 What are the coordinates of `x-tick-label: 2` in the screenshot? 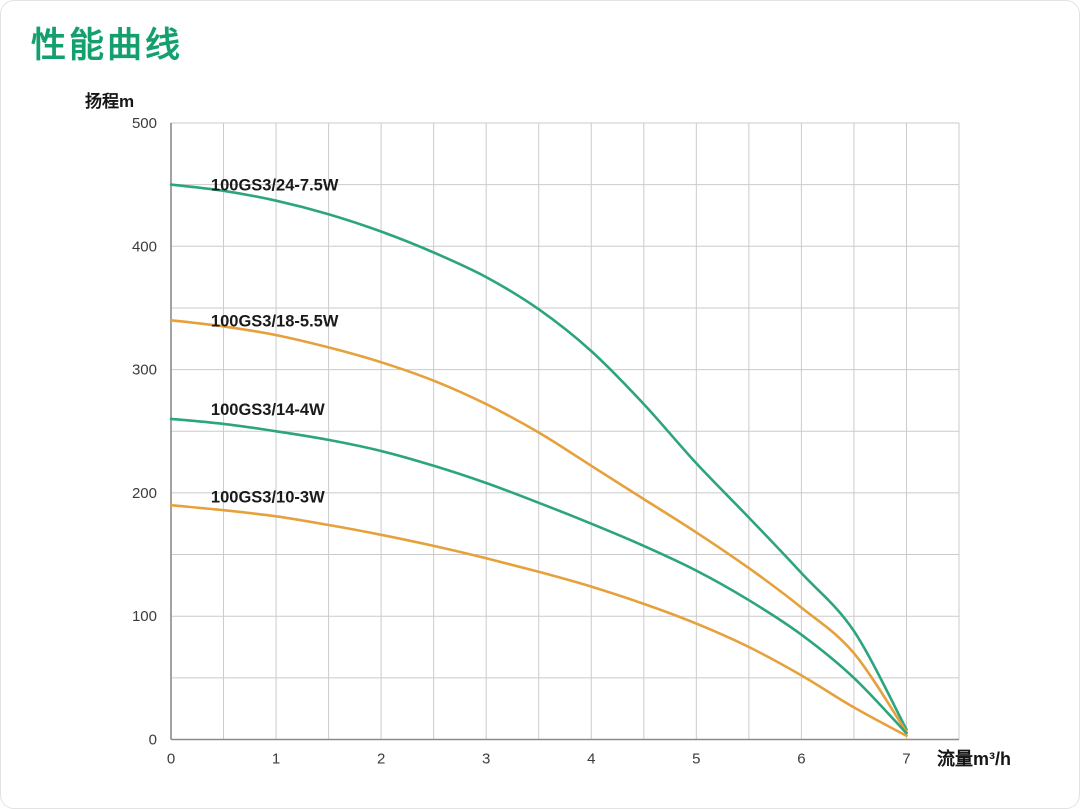 It's located at (381, 759).